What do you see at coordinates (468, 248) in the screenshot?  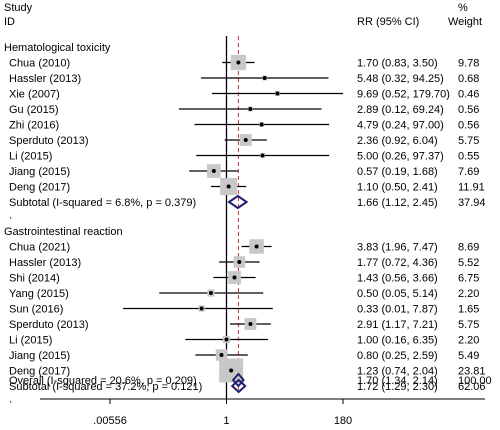 I see `weight-label: 8.69` at bounding box center [468, 248].